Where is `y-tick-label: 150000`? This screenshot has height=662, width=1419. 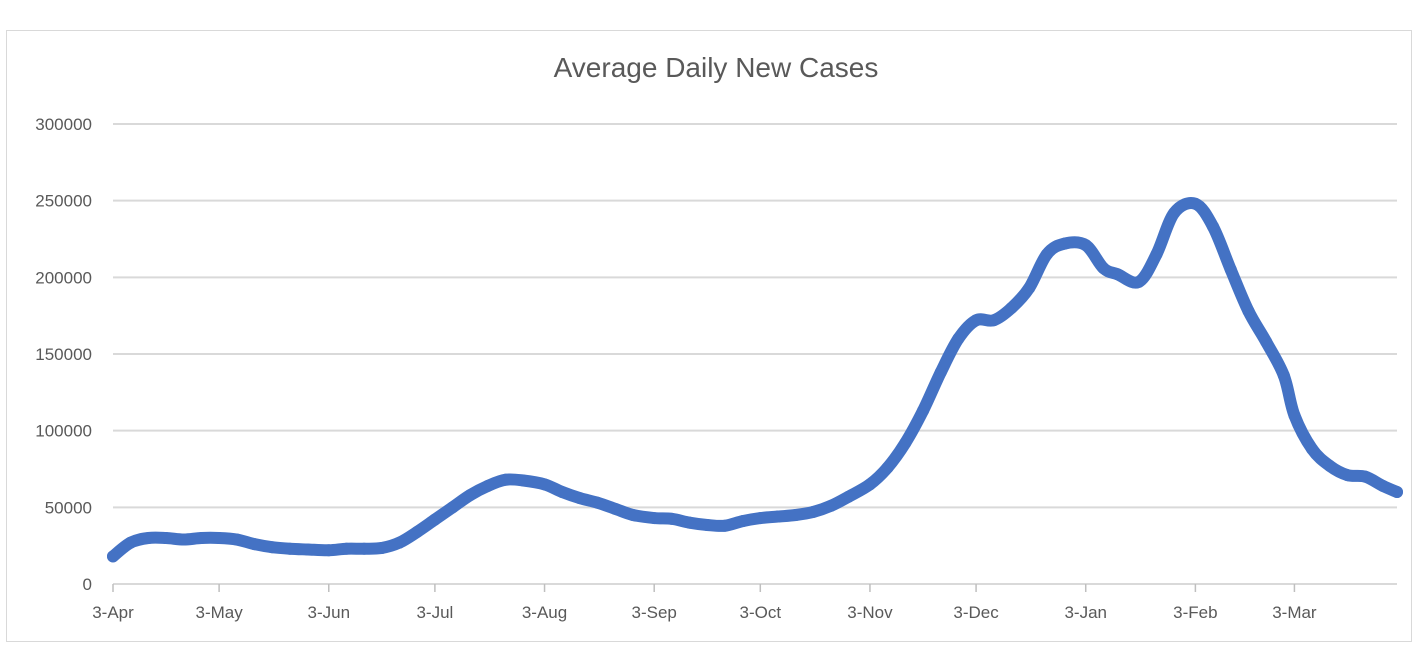
y-tick-label: 150000 is located at coordinates (63, 354).